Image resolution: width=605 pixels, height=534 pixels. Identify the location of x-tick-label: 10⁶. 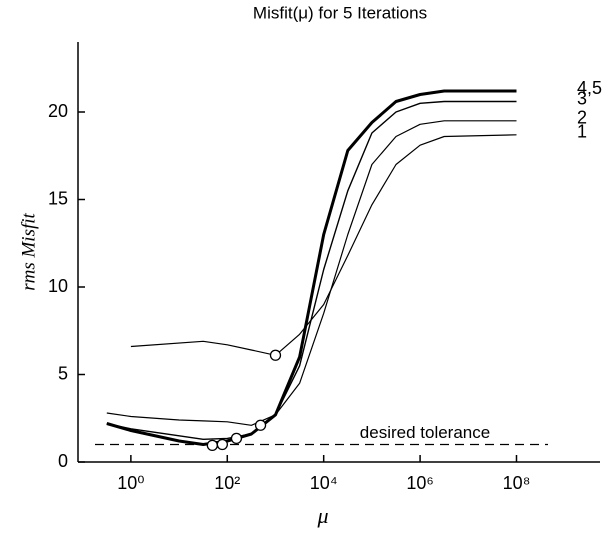
(419, 483).